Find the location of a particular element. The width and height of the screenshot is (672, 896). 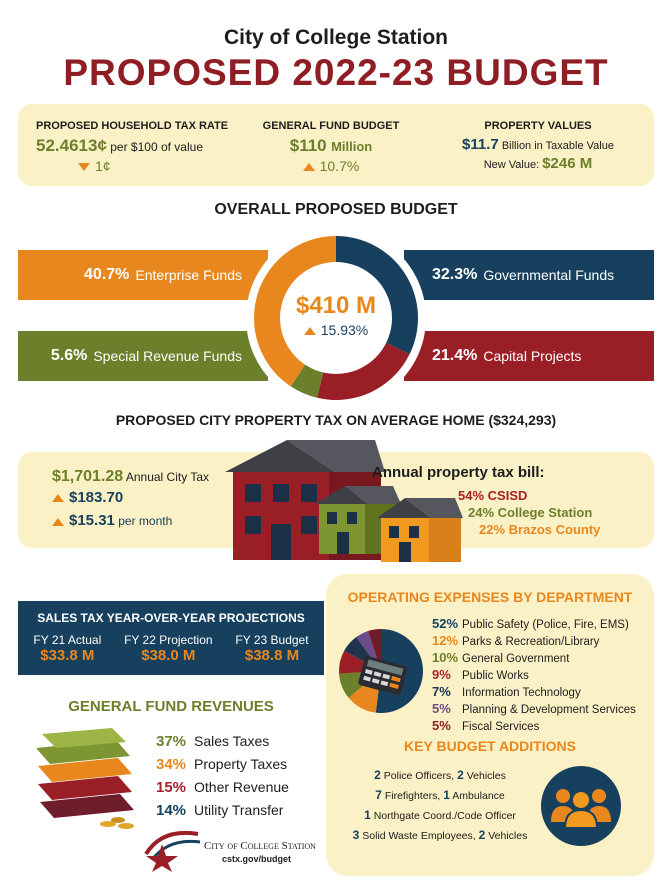

operating-heading: OPERATING EXPENSES BY DEPARTMENT is located at coordinates (490, 597).